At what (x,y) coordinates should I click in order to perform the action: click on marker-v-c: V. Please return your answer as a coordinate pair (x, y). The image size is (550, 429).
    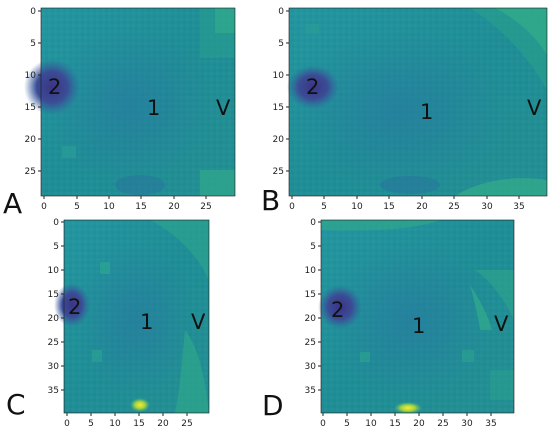
    Looking at the image, I should click on (198, 322).